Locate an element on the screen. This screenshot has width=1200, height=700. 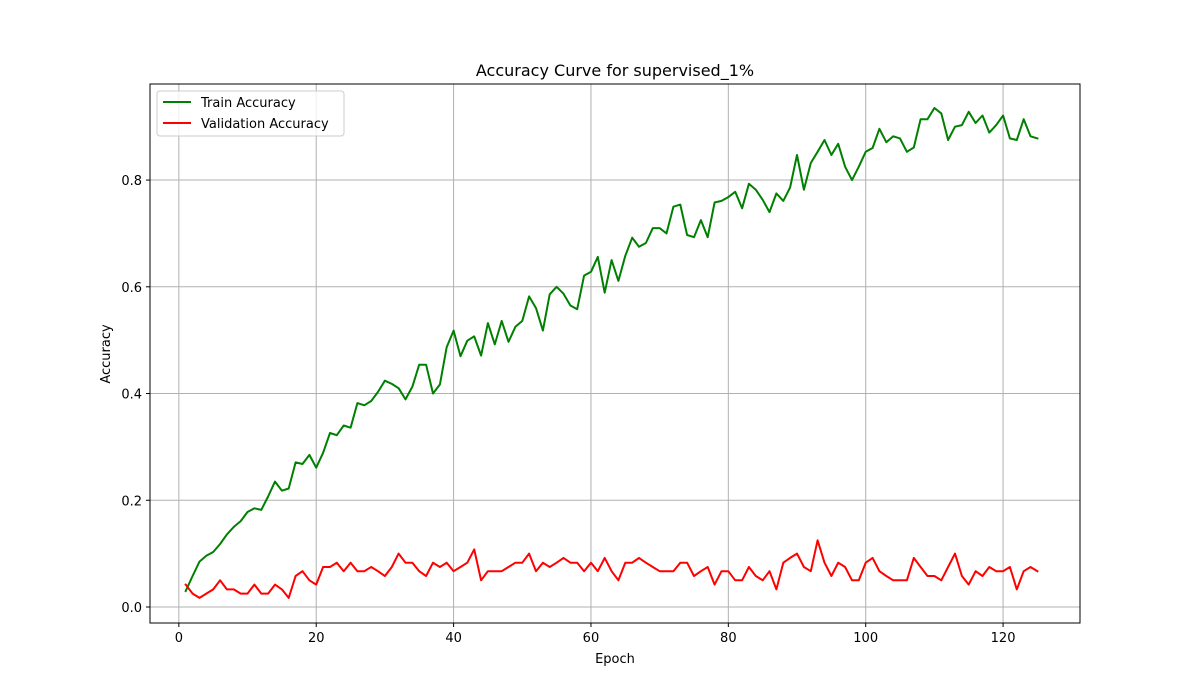
validation-accuracy-line is located at coordinates (611, 569).